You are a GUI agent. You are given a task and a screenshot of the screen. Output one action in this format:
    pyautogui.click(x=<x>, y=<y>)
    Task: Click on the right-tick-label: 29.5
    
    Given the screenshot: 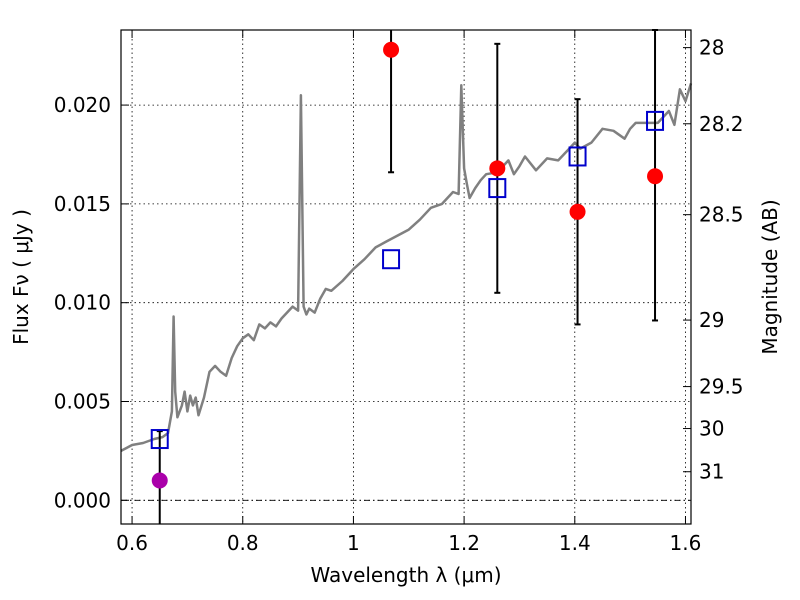 What is the action you would take?
    pyautogui.click(x=721, y=387)
    